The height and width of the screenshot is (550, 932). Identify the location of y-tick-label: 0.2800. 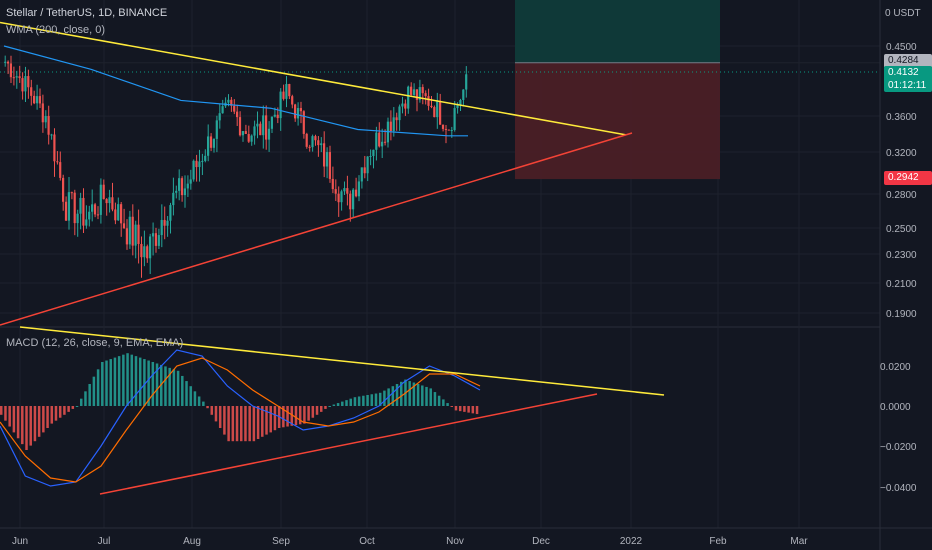
(901, 195).